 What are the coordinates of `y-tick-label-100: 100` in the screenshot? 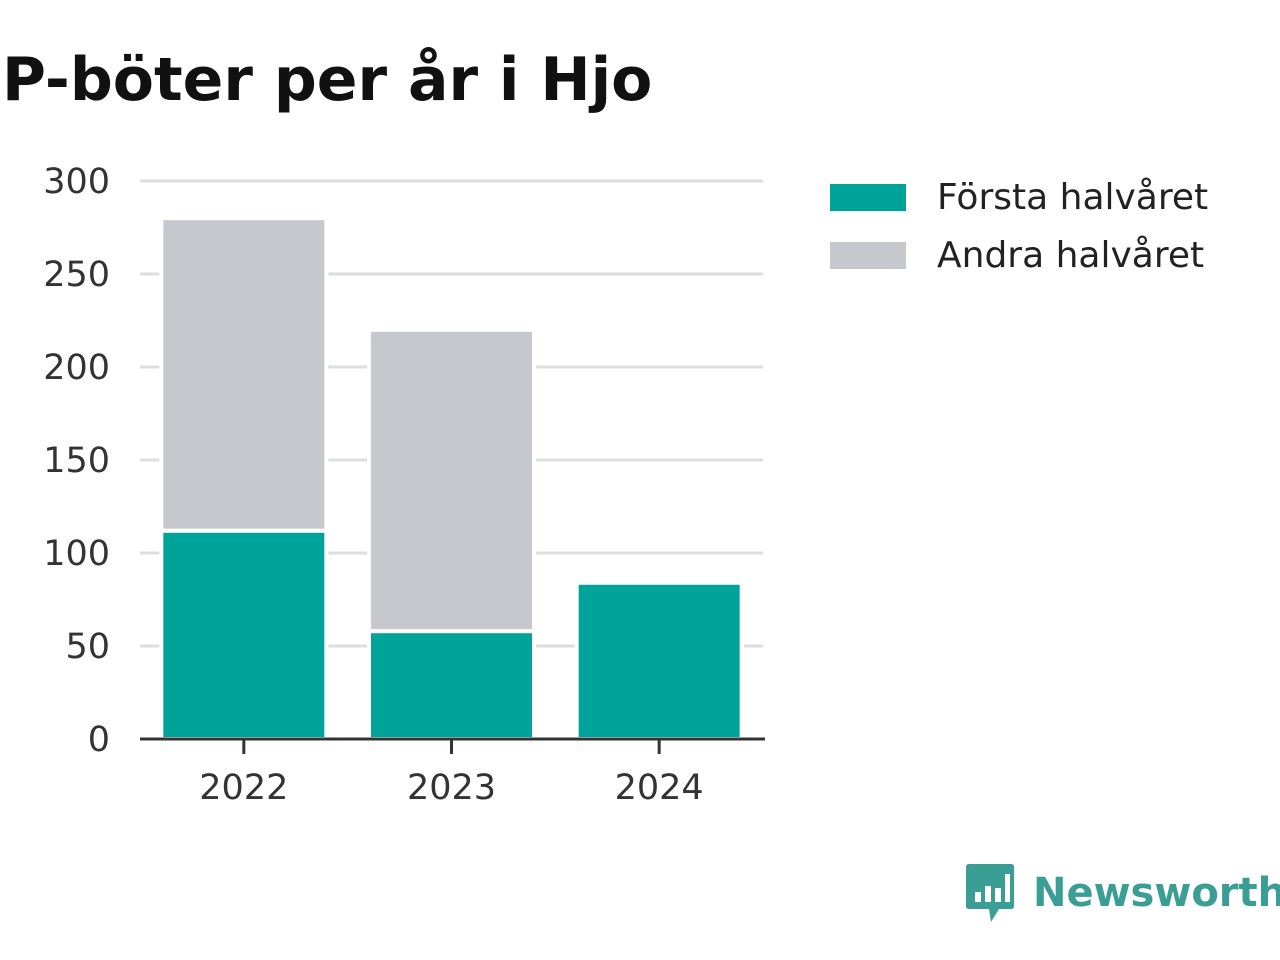 It's located at (76, 554).